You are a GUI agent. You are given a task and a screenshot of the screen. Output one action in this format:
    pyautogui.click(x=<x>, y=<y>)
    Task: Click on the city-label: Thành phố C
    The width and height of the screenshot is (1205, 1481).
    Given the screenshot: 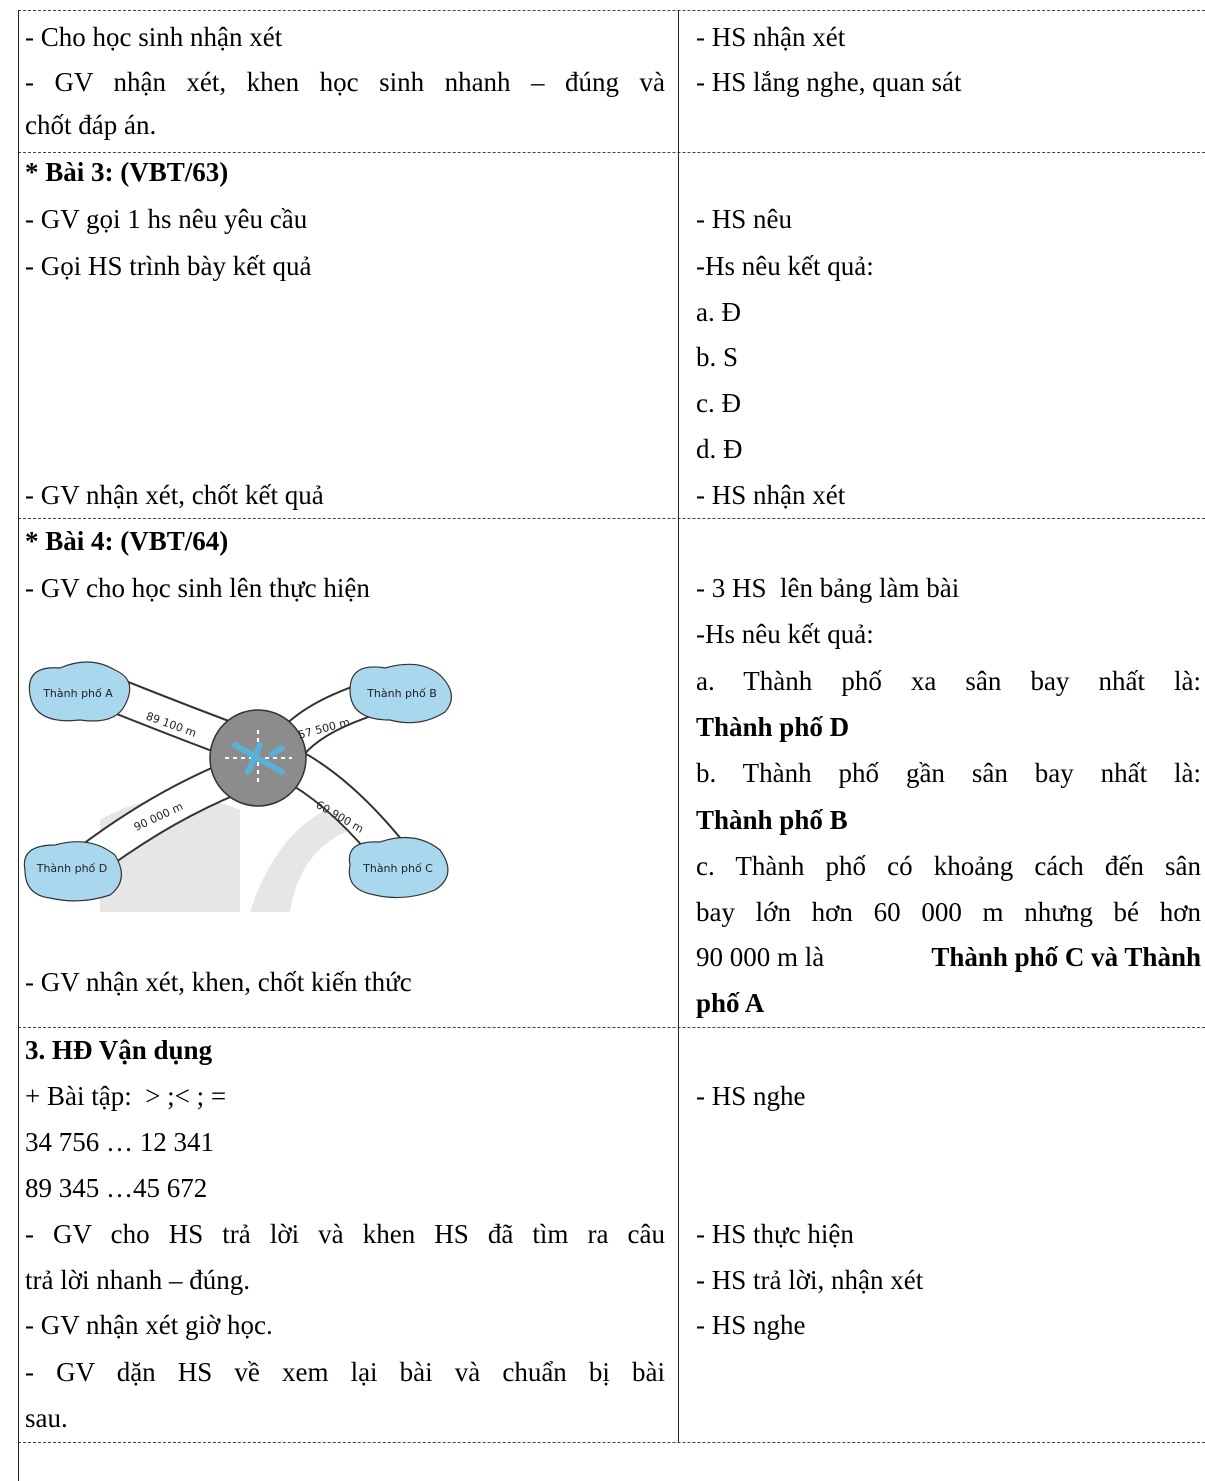 What is the action you would take?
    pyautogui.click(x=397, y=868)
    